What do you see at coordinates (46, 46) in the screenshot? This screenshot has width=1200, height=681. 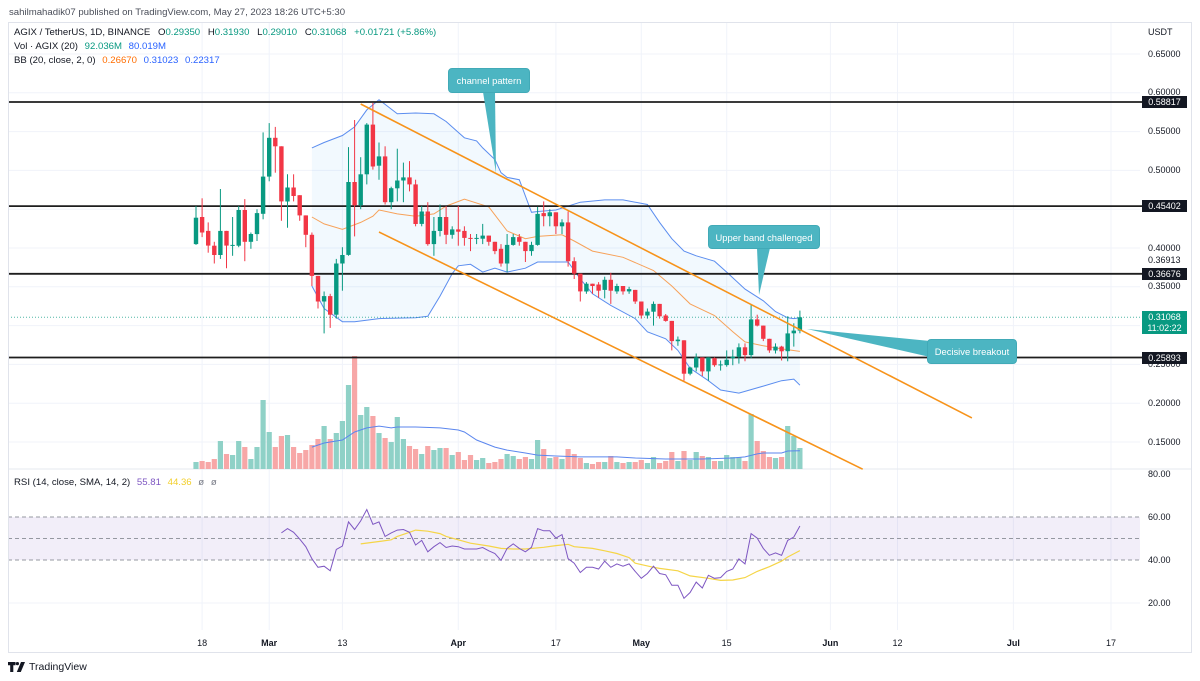 I see `volume-indicator-title: Vol · AGIX (20)` at bounding box center [46, 46].